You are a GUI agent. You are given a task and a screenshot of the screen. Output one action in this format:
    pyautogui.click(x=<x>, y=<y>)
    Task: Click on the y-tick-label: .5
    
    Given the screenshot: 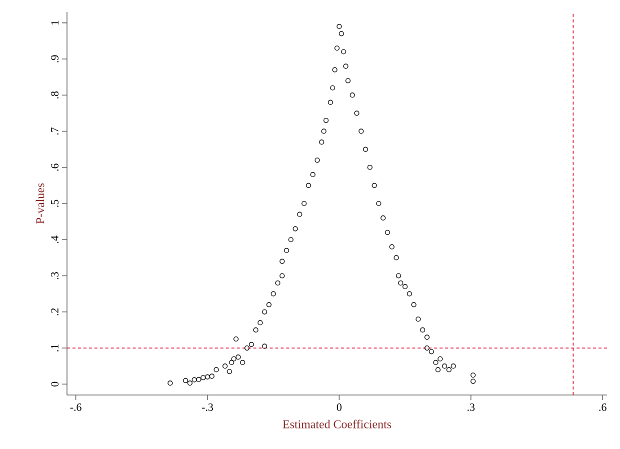 What is the action you would take?
    pyautogui.click(x=54, y=203)
    